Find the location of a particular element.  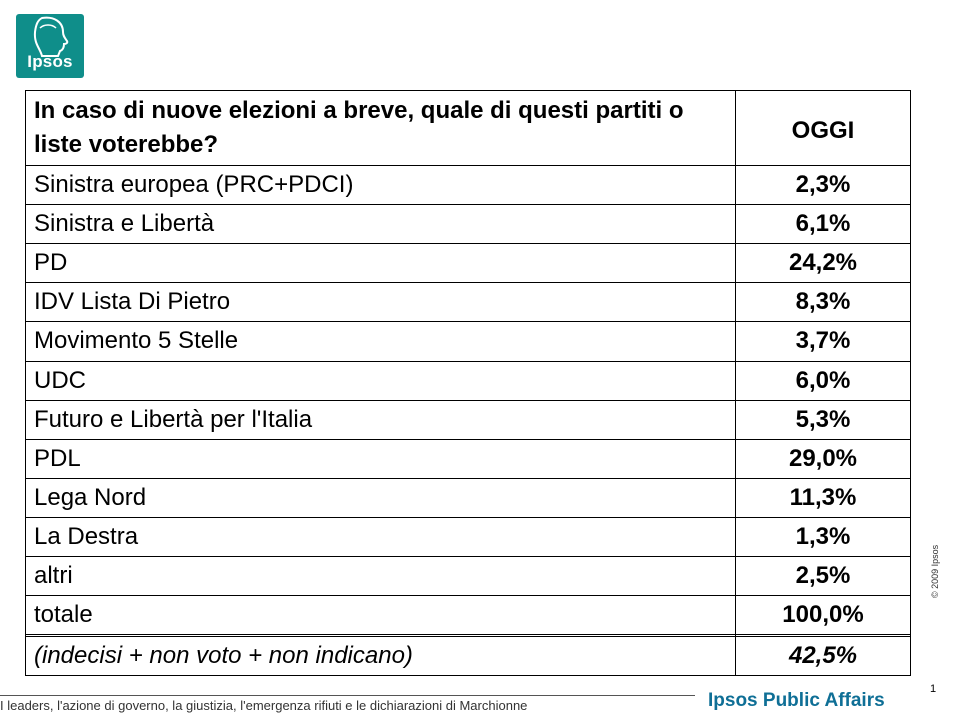

table-row: PDL 29,0% is located at coordinates (468, 458).